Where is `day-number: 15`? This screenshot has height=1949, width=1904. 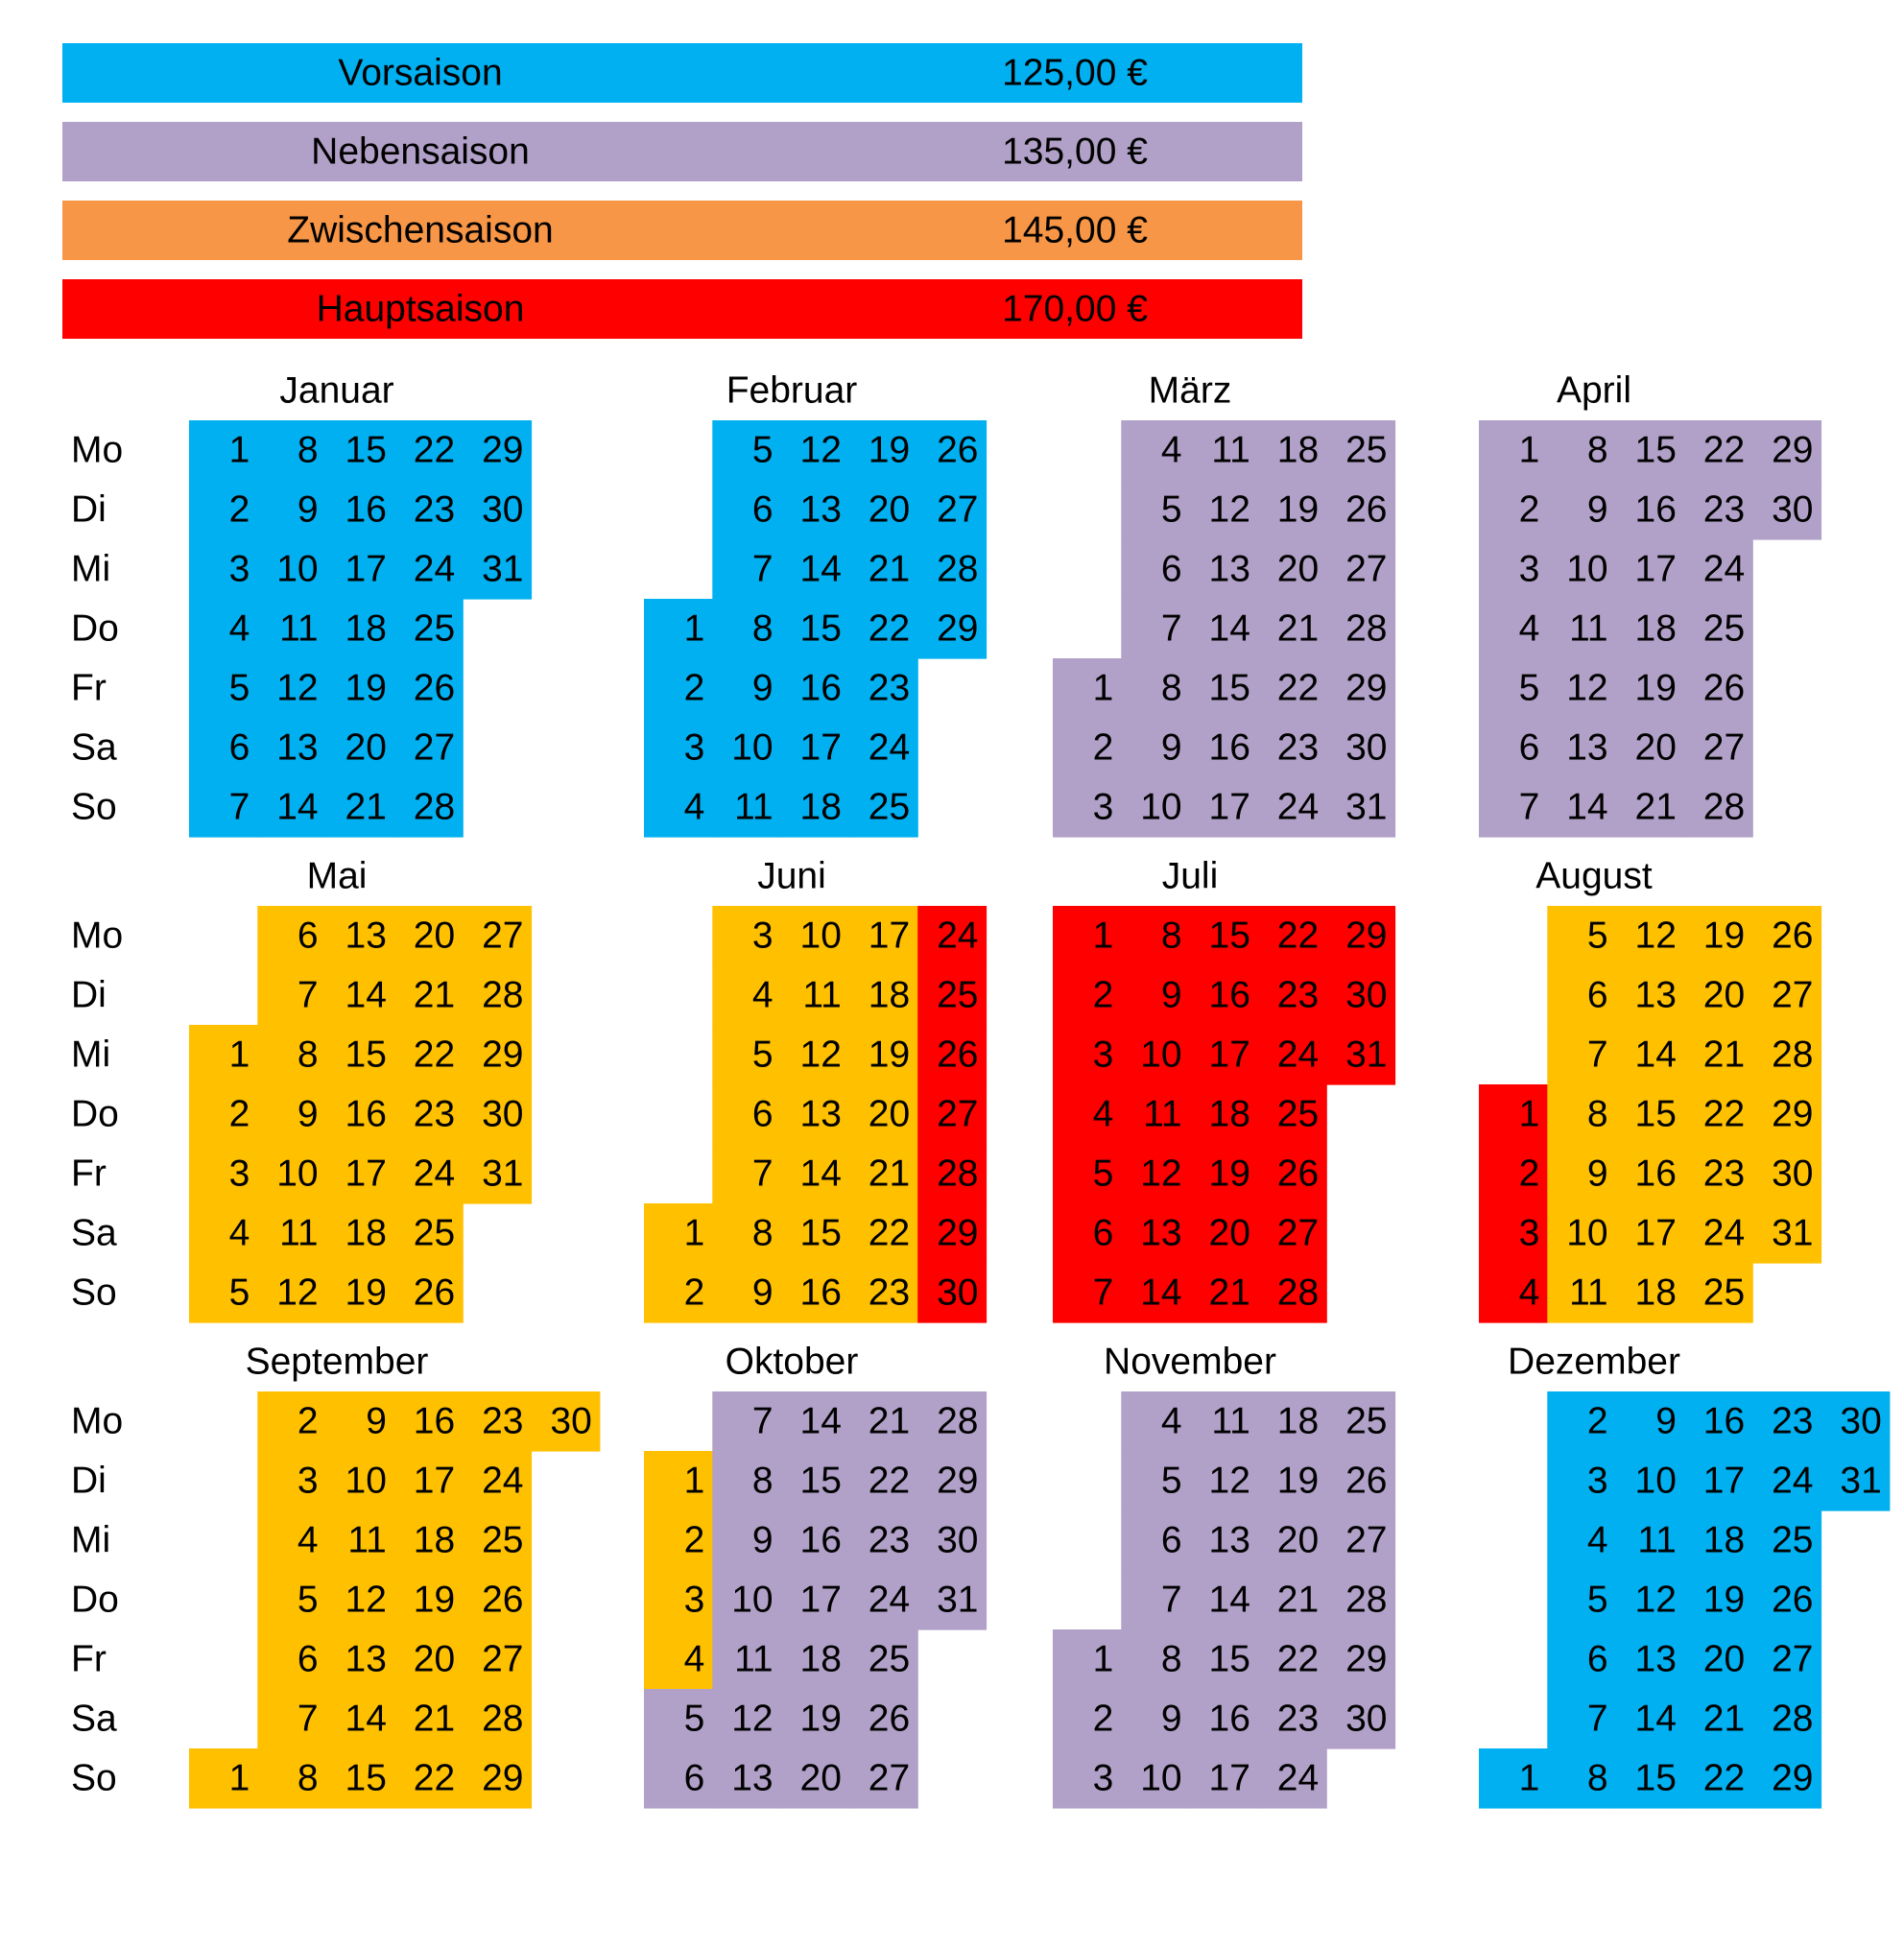
day-number: 15 is located at coordinates (366, 1777).